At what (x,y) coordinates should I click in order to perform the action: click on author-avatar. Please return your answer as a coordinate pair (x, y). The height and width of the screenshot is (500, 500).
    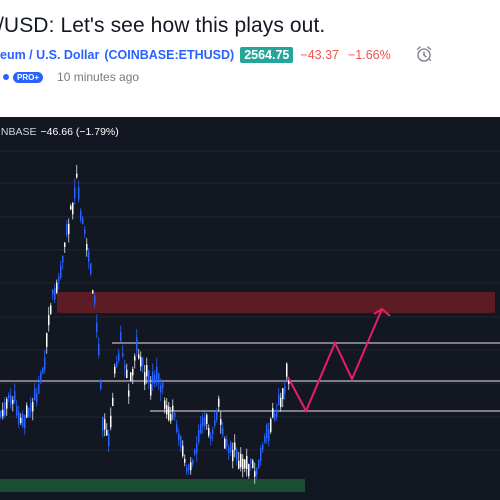
    Looking at the image, I should click on (6, 77).